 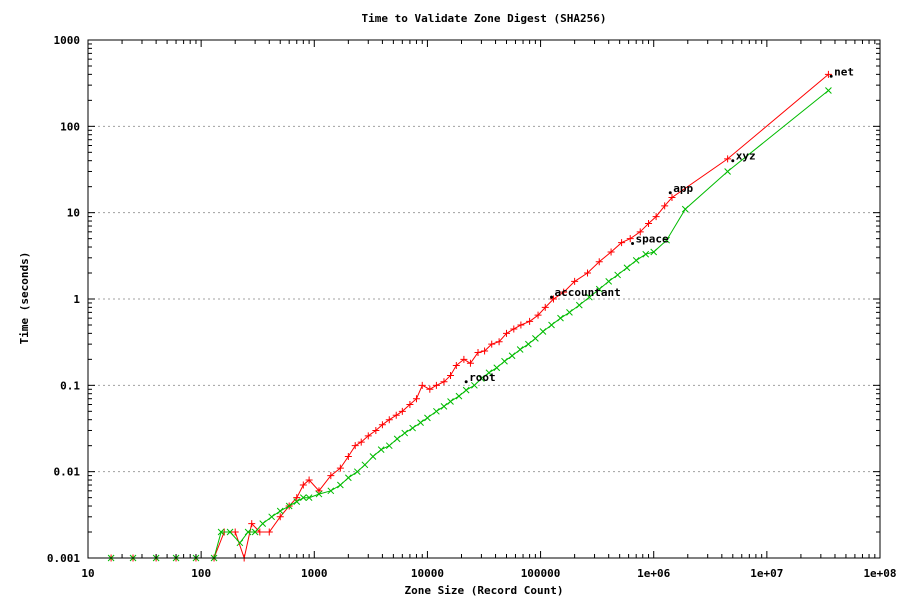 What do you see at coordinates (70, 126) in the screenshot?
I see `y-tick-label: 100` at bounding box center [70, 126].